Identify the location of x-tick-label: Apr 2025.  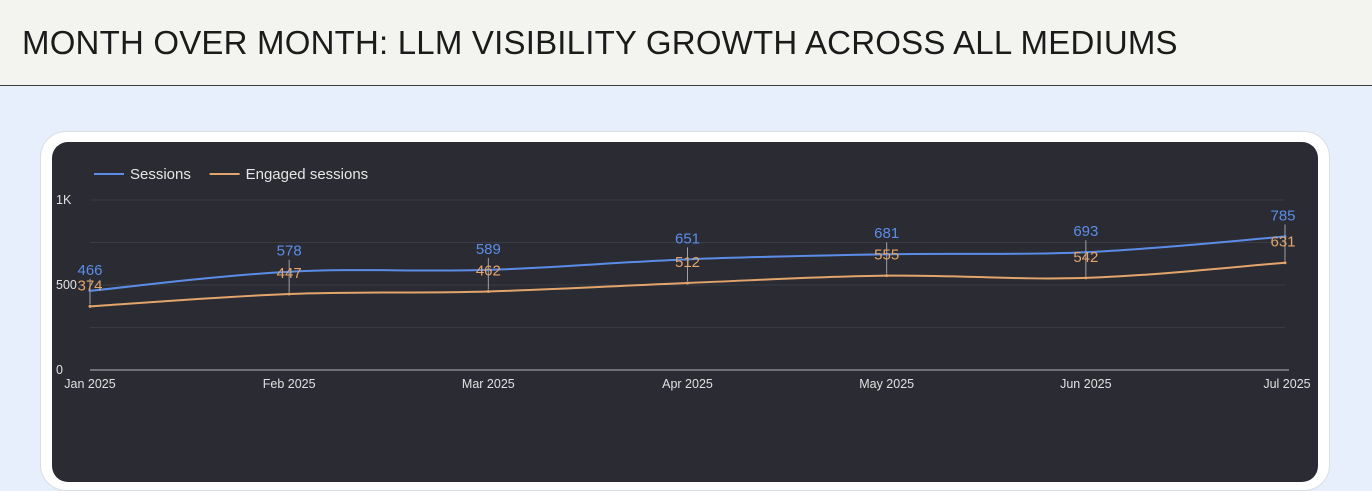
(687, 384).